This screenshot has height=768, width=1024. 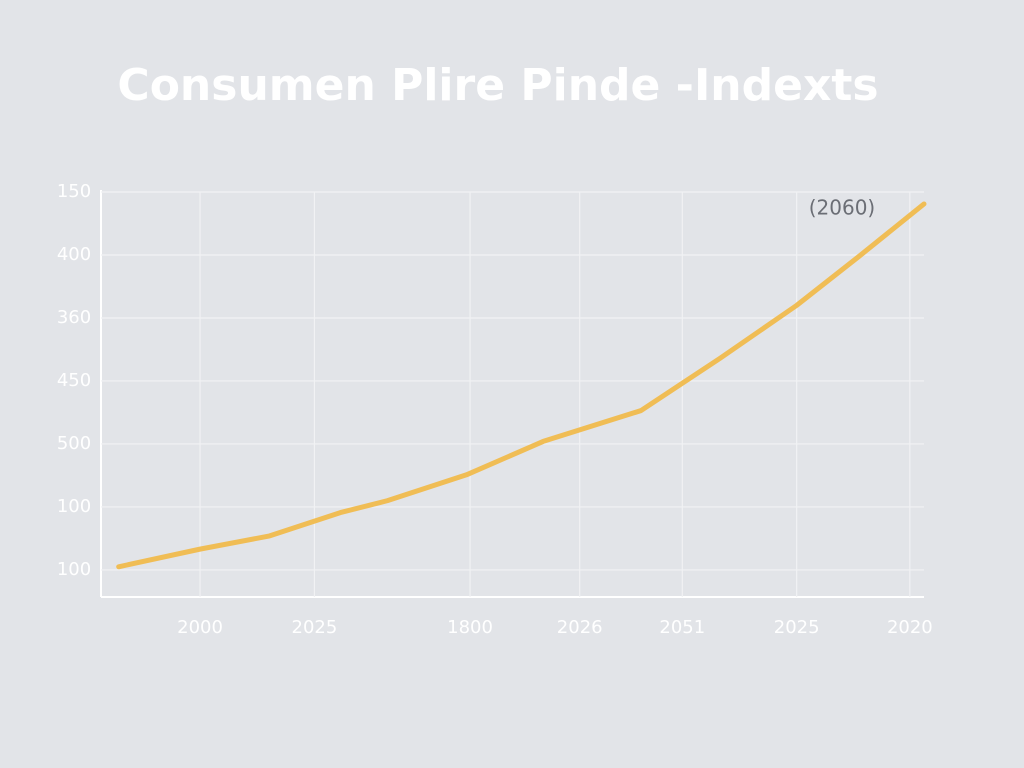 What do you see at coordinates (580, 627) in the screenshot?
I see `x-tick-label: 2026` at bounding box center [580, 627].